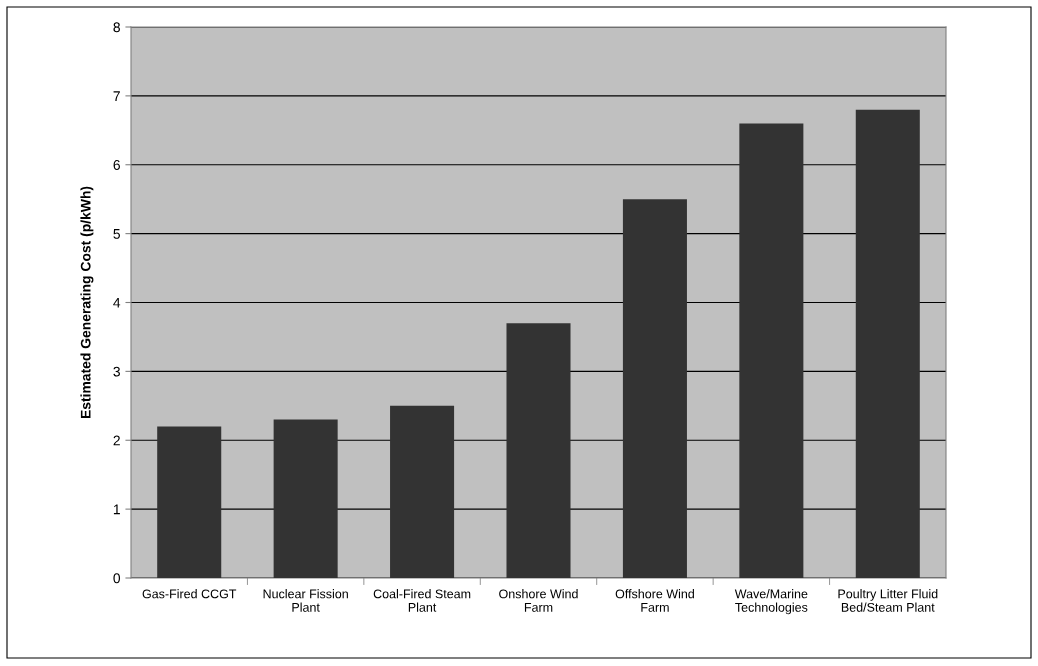 Image resolution: width=1038 pixels, height=666 pixels. What do you see at coordinates (117, 302) in the screenshot?
I see `y-tick-label: 4` at bounding box center [117, 302].